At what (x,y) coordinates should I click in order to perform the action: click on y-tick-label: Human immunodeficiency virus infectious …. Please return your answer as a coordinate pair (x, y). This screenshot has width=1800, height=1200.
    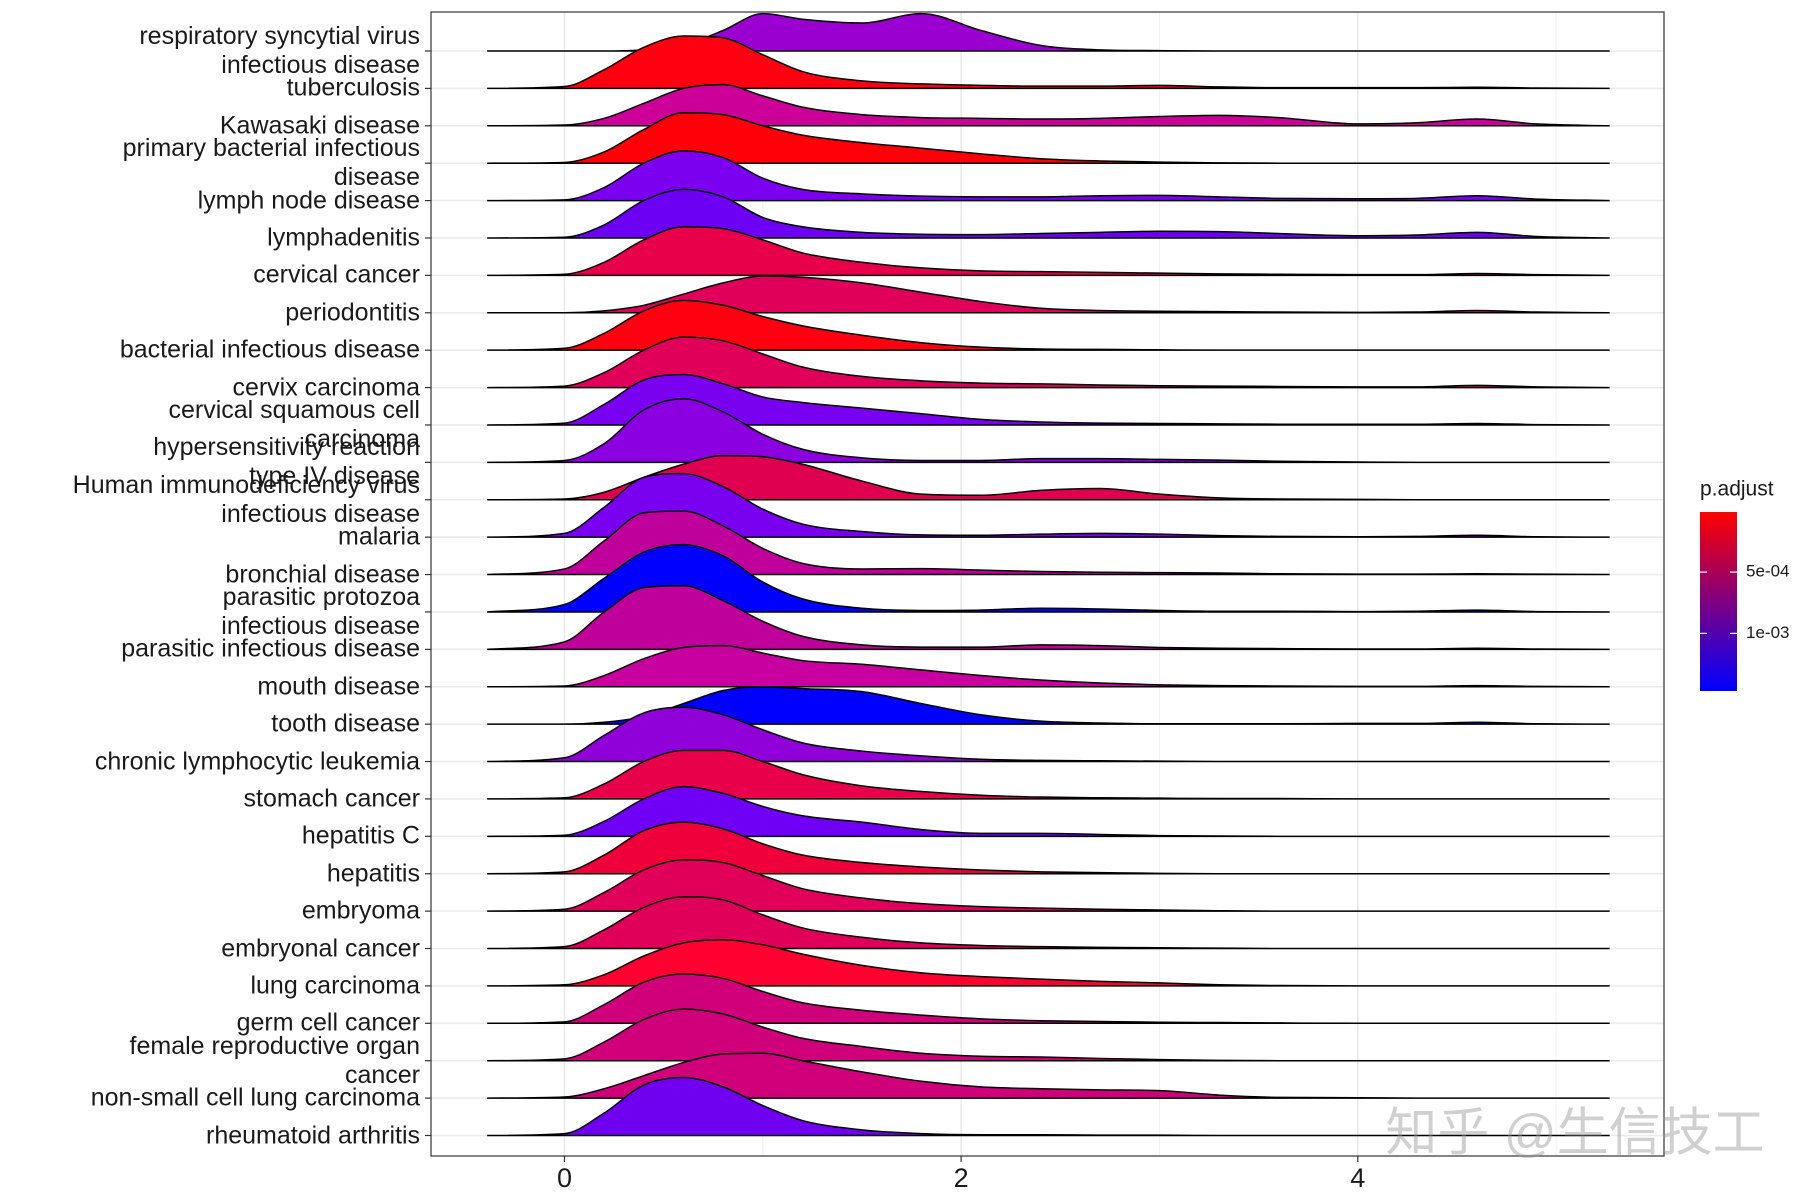
    Looking at the image, I should click on (246, 499).